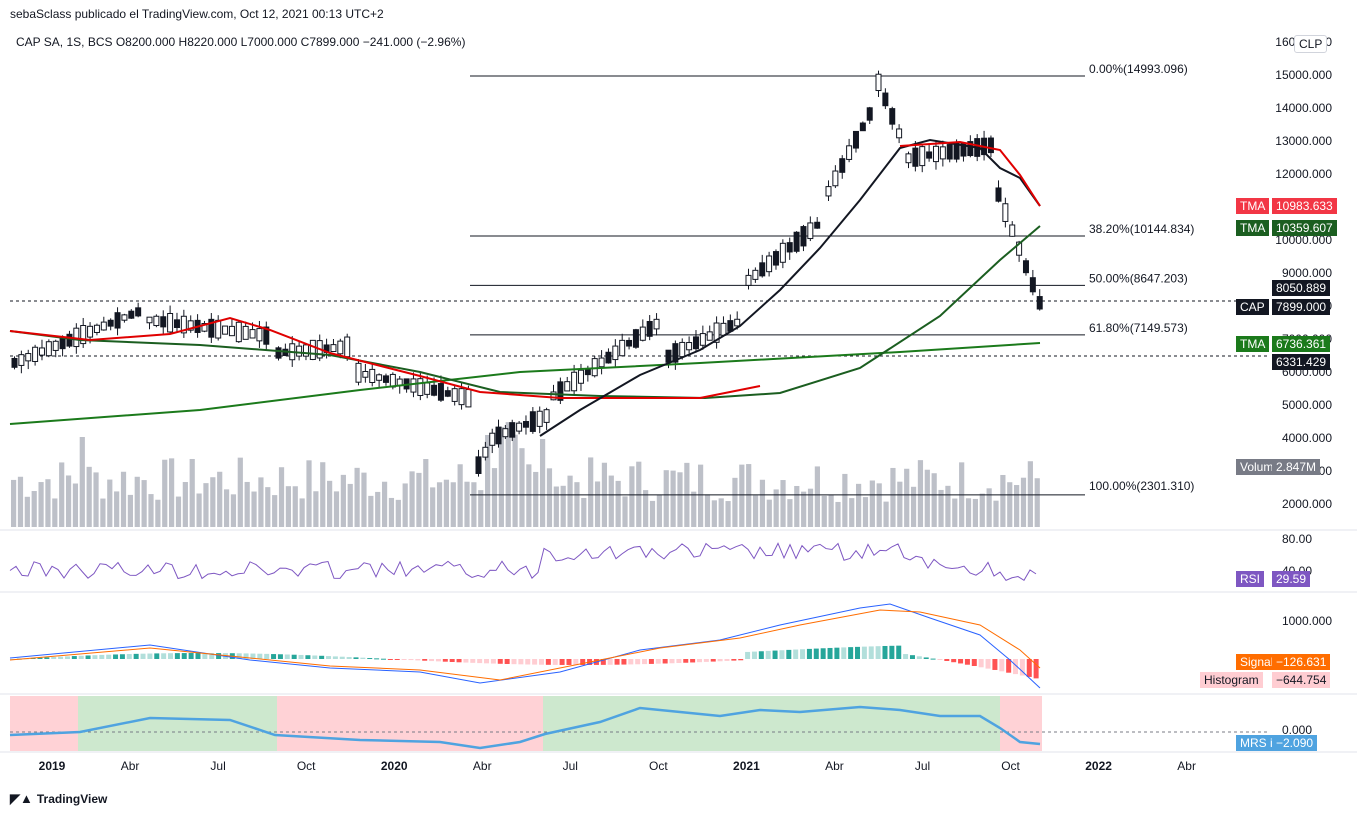 Image resolution: width=1357 pixels, height=816 pixels. Describe the element at coordinates (834, 766) in the screenshot. I see `time-axis-label: Abr` at that location.